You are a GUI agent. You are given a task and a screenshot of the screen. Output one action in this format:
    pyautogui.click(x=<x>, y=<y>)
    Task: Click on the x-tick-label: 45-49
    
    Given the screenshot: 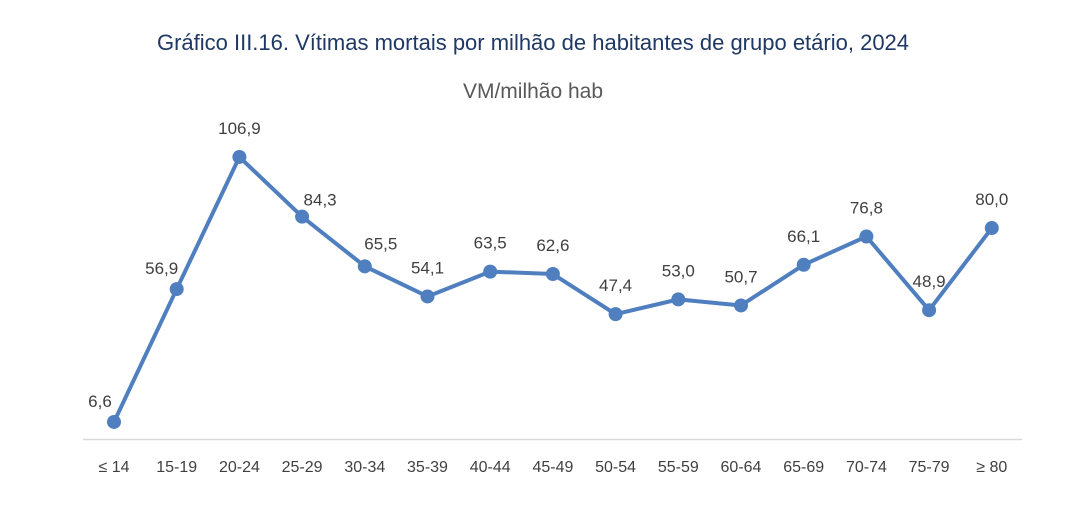 What is the action you would take?
    pyautogui.click(x=552, y=467)
    